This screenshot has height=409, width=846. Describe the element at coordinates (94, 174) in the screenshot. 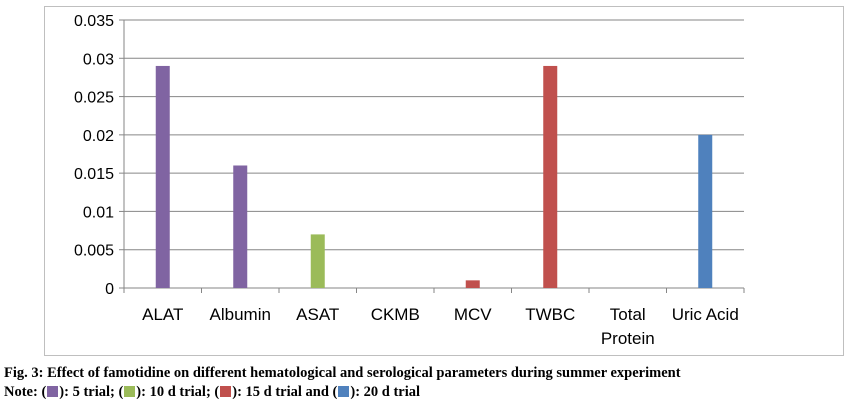

I see `y-tick-label: 0.015` at that location.